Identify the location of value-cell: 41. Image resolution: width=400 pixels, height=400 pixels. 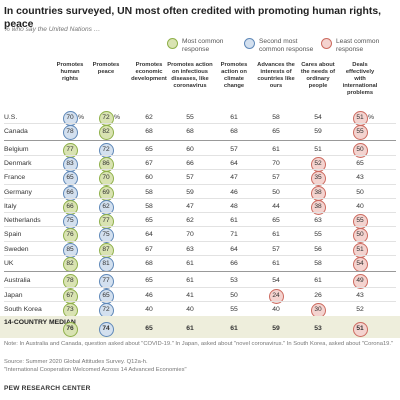
(190, 295).